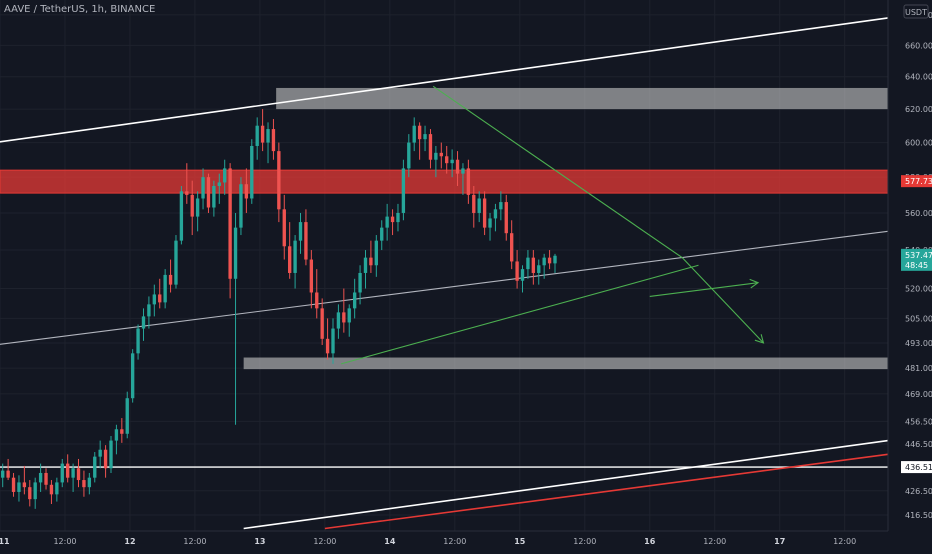  Describe the element at coordinates (566, 484) in the screenshot. I see `channel-lower-white` at that location.